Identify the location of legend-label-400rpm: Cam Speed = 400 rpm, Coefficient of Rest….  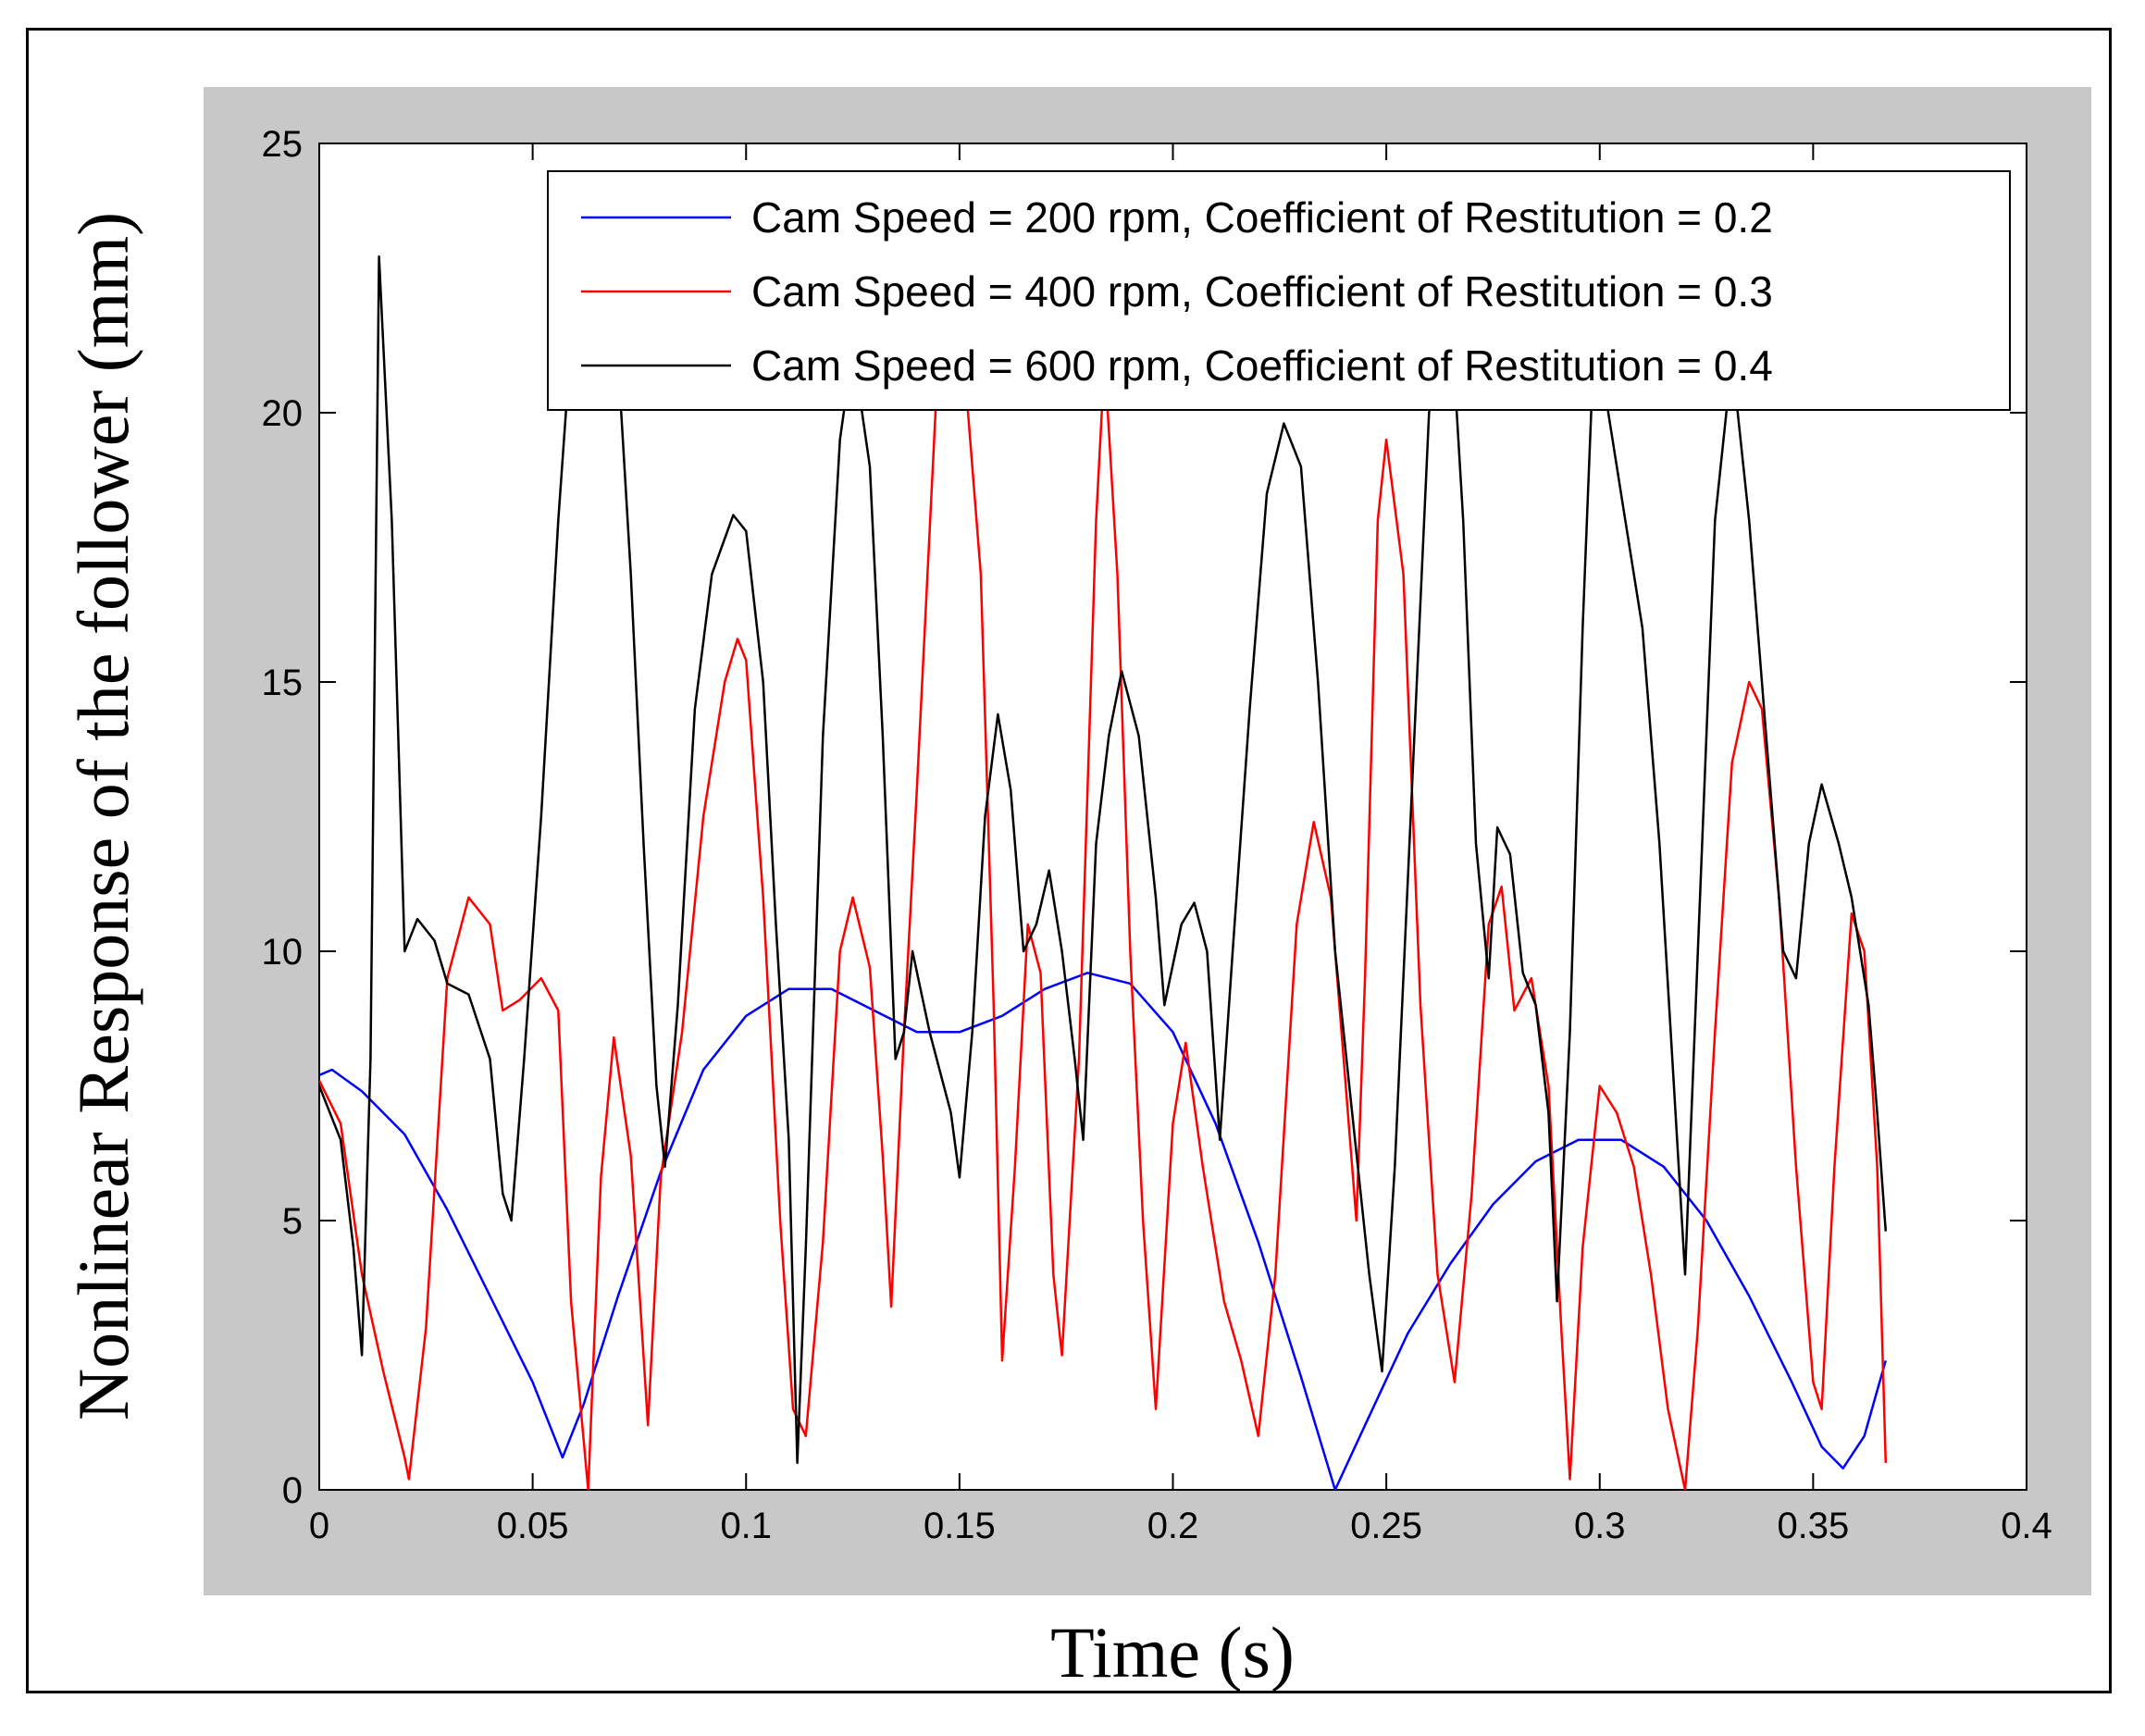
(1262, 291).